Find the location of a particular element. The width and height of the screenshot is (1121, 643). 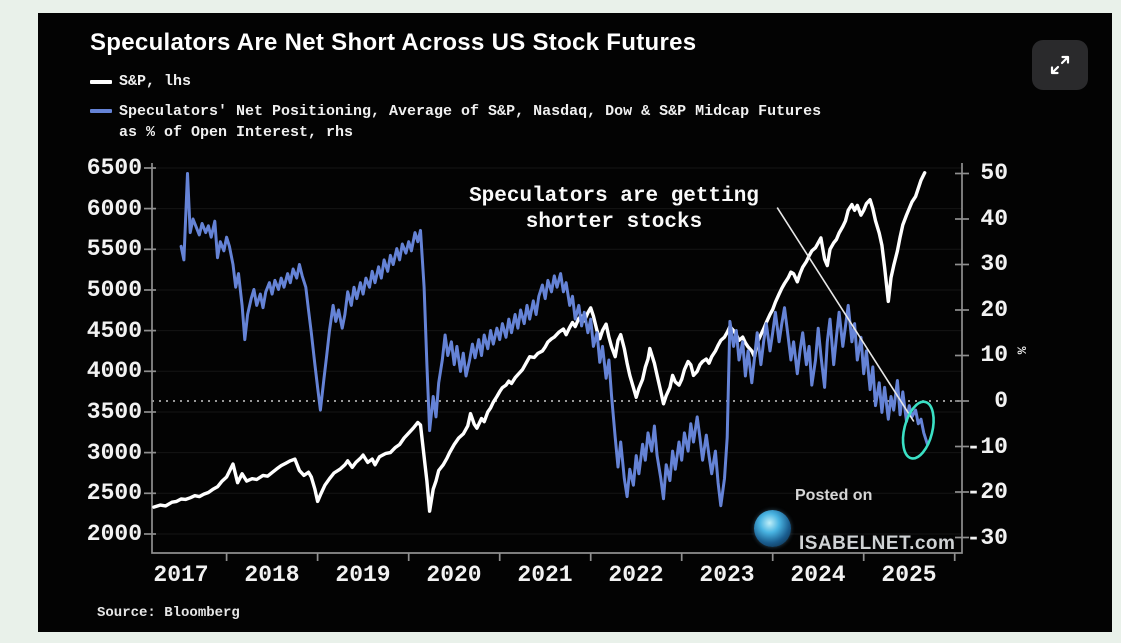

right-axis-tick-label: 50 is located at coordinates (994, 173).